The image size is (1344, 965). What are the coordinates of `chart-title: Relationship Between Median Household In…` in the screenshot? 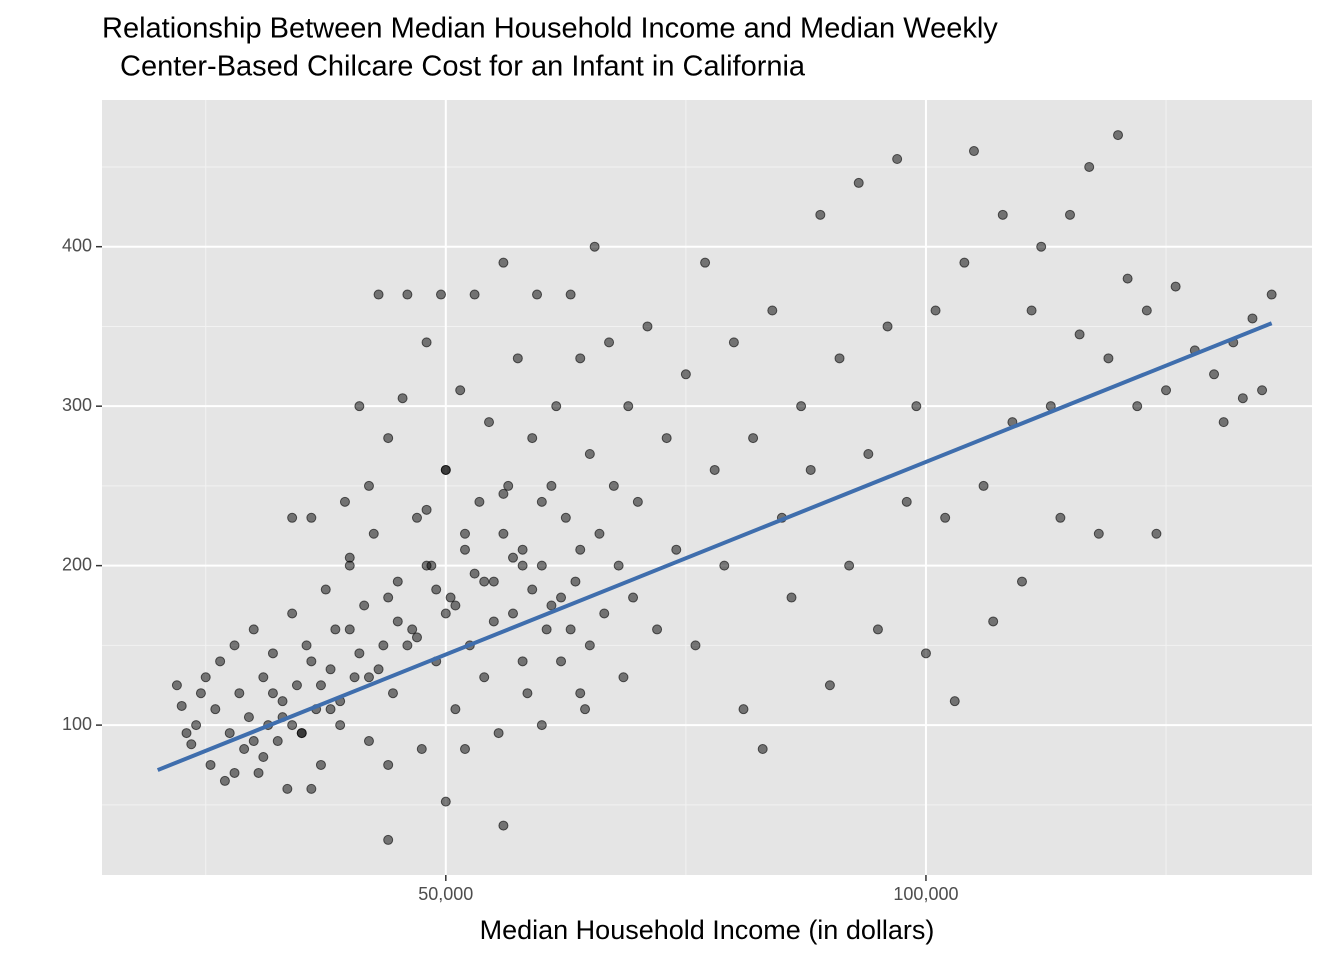 It's located at (550, 29).